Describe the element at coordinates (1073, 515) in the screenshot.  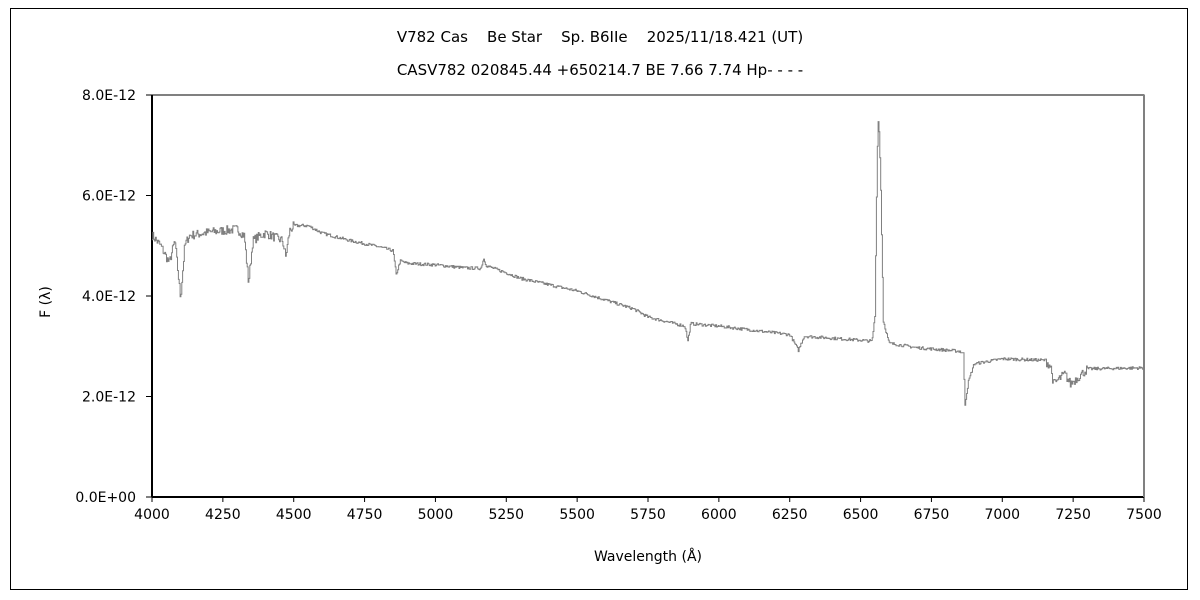
I see `x-tick-label: 7250` at that location.